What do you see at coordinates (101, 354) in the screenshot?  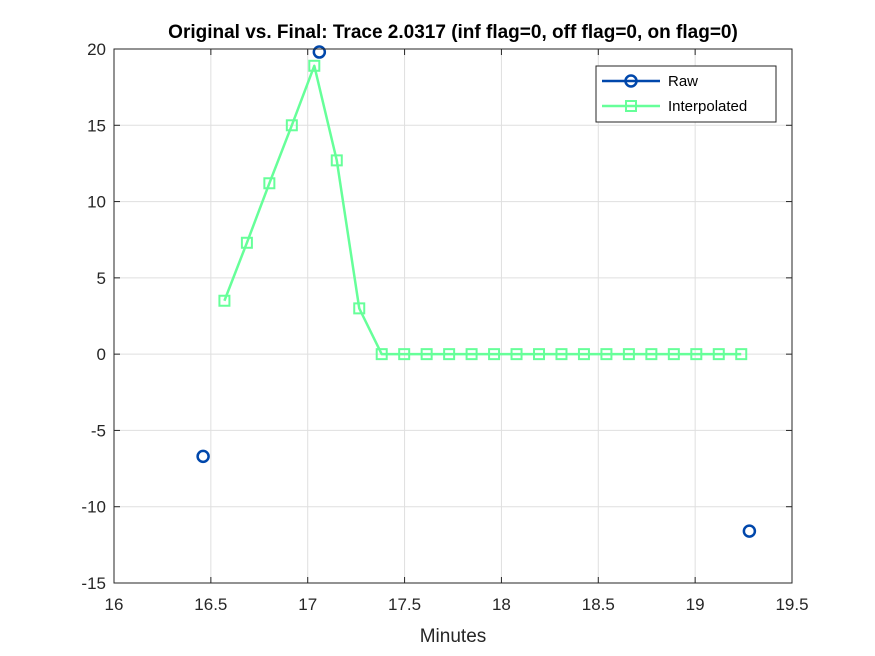 I see `y-tick-label: 0` at bounding box center [101, 354].